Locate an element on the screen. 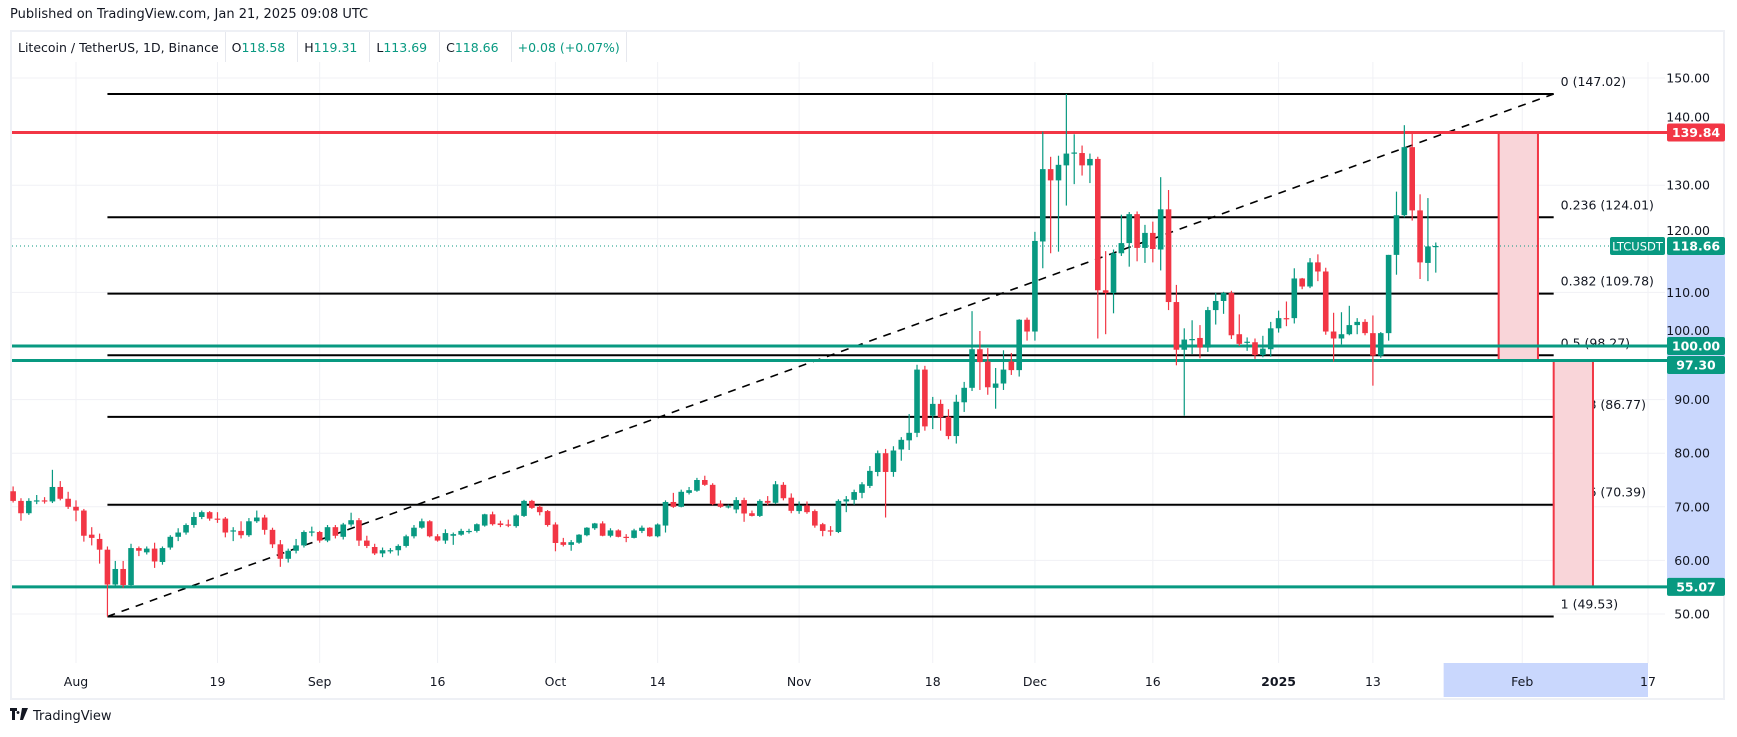 Image resolution: width=1737 pixels, height=737 pixels. axis-highlights is located at coordinates (1584, 471).